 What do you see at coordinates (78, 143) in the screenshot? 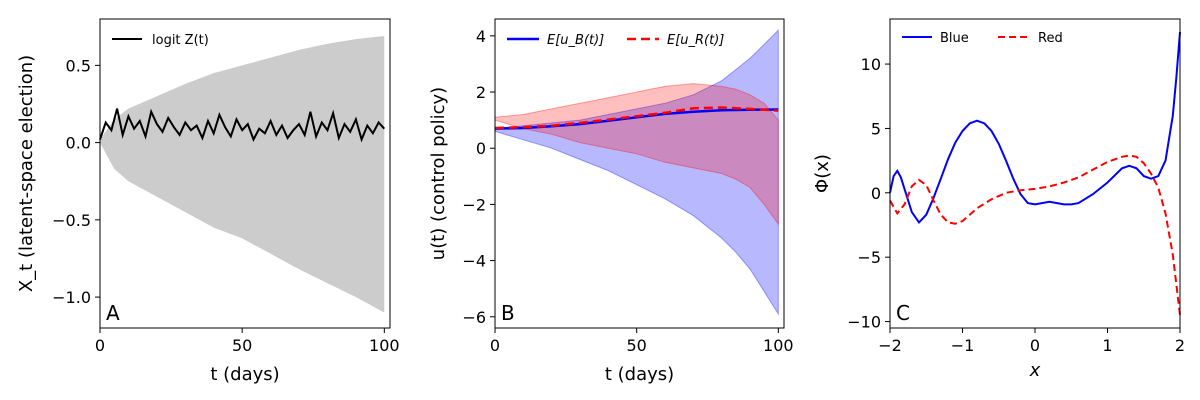
I see `y-tick-label: 0.0` at bounding box center [78, 143].